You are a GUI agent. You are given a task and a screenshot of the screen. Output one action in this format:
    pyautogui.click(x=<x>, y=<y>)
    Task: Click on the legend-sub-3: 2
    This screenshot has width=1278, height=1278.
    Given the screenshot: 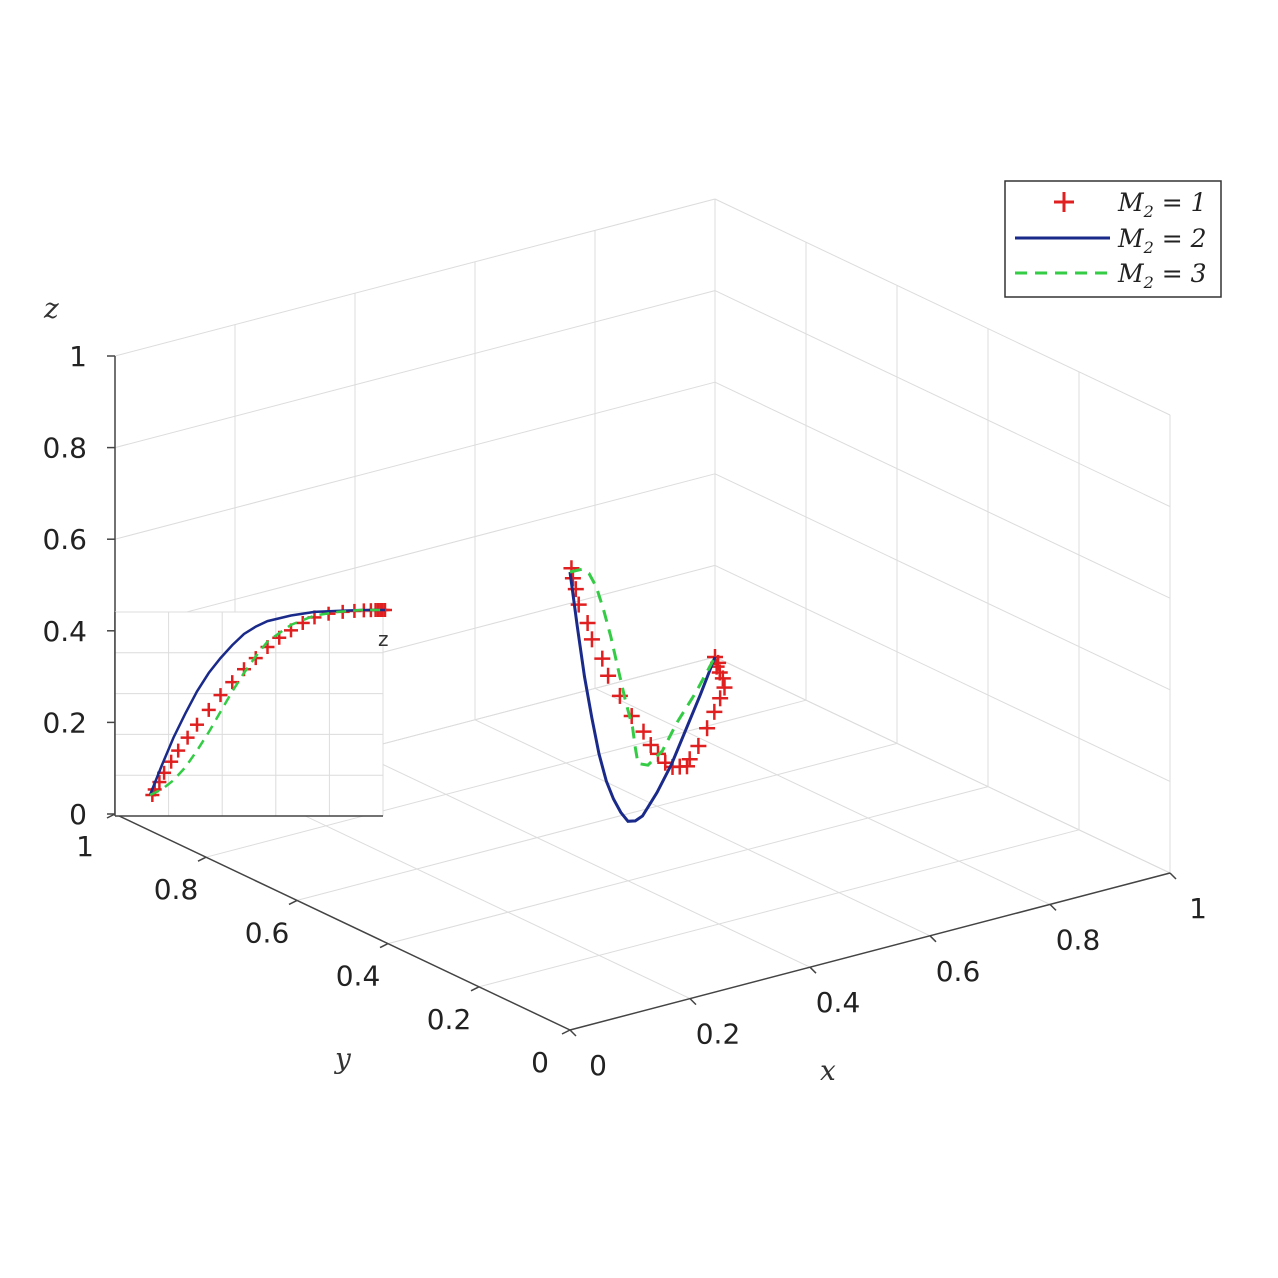 What is the action you would take?
    pyautogui.click(x=1148, y=282)
    